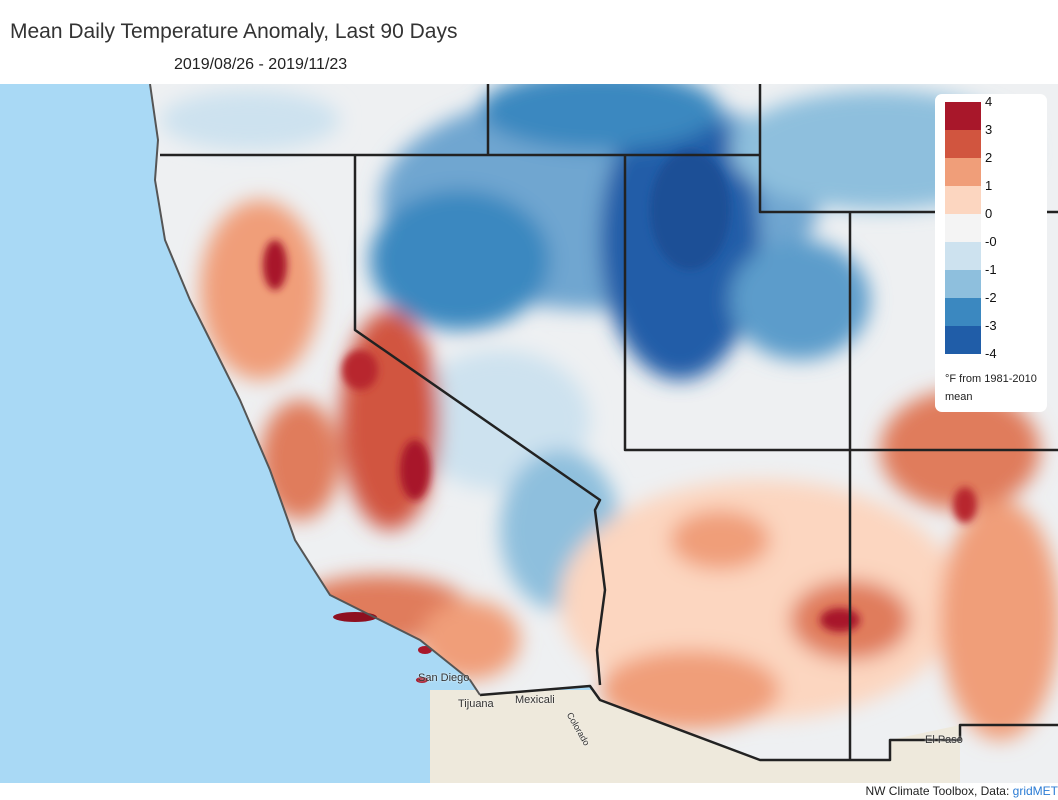 Image resolution: width=1058 pixels, height=800 pixels. Describe the element at coordinates (991, 269) in the screenshot. I see `legend-label: -1` at that location.